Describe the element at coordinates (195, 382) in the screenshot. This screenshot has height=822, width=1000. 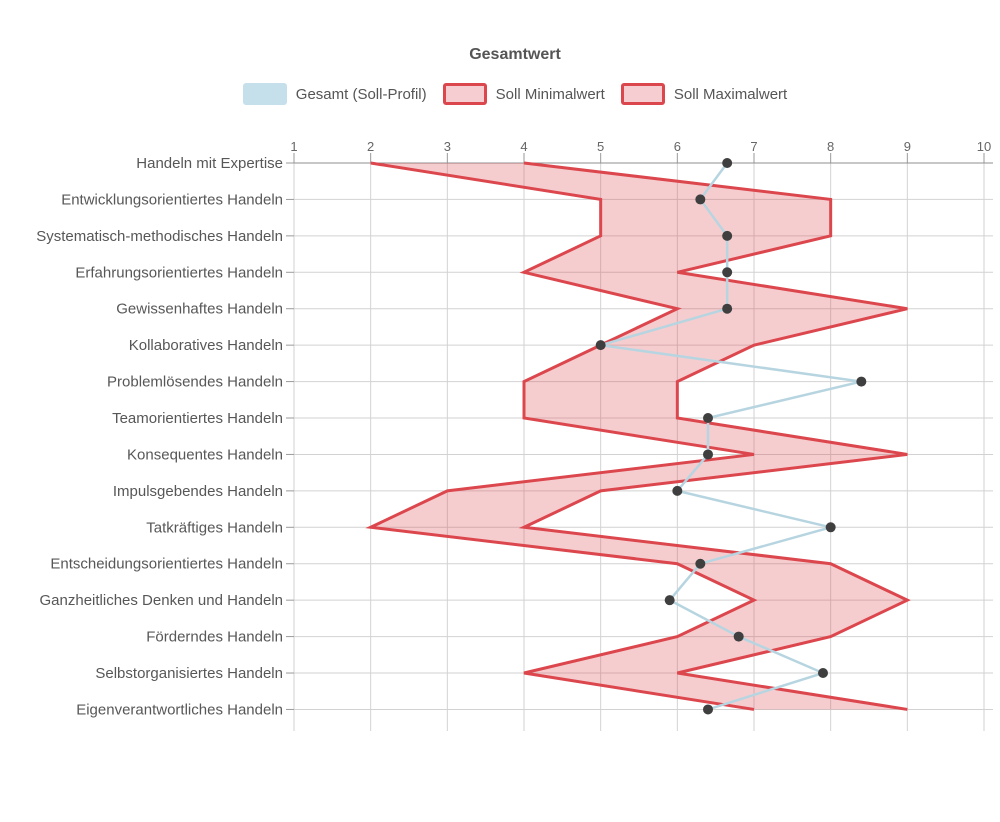
I see `category-label: Problemlösendes Handeln` at that location.